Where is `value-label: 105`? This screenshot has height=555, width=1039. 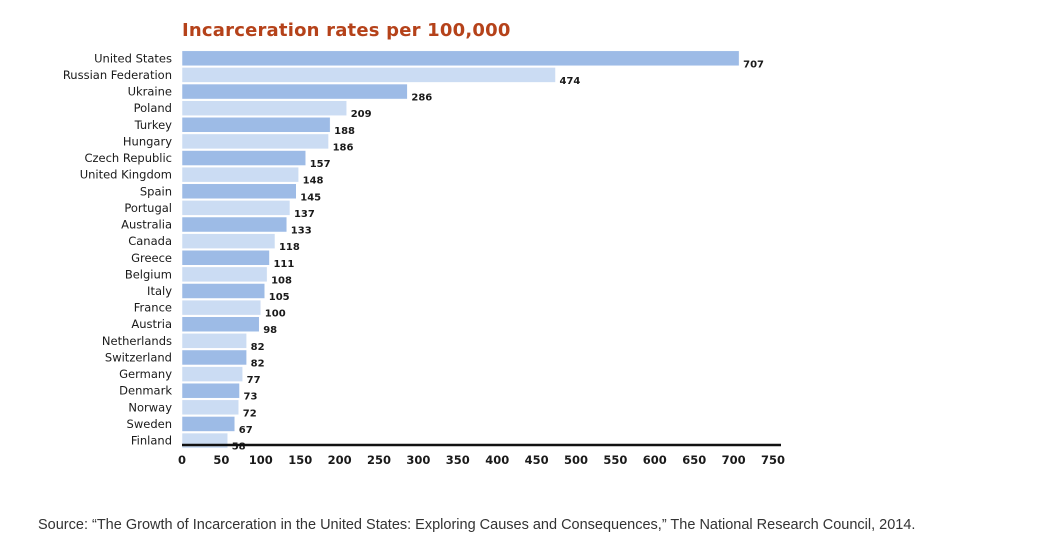 value-label: 105 is located at coordinates (279, 297).